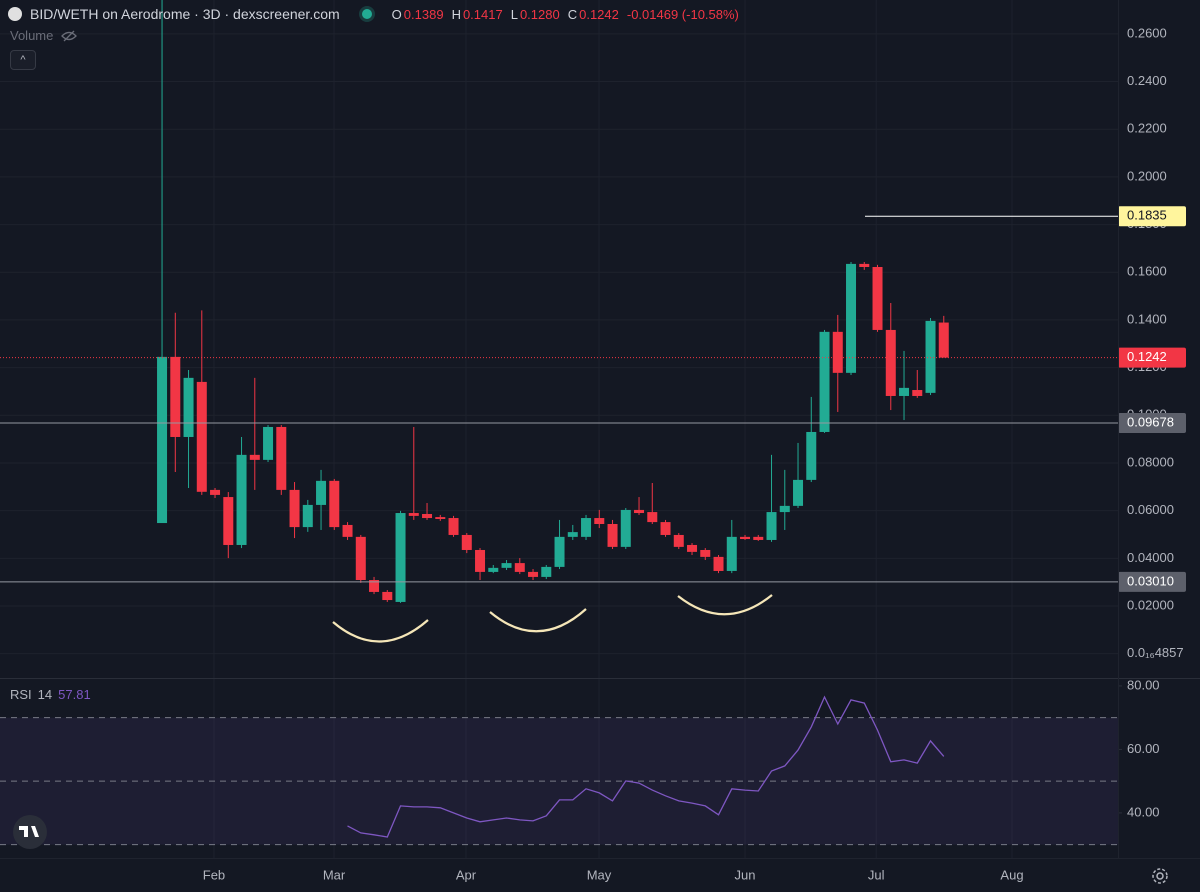 This screenshot has width=1200, height=892. What do you see at coordinates (334, 874) in the screenshot?
I see `x-tick-label: Mar` at bounding box center [334, 874].